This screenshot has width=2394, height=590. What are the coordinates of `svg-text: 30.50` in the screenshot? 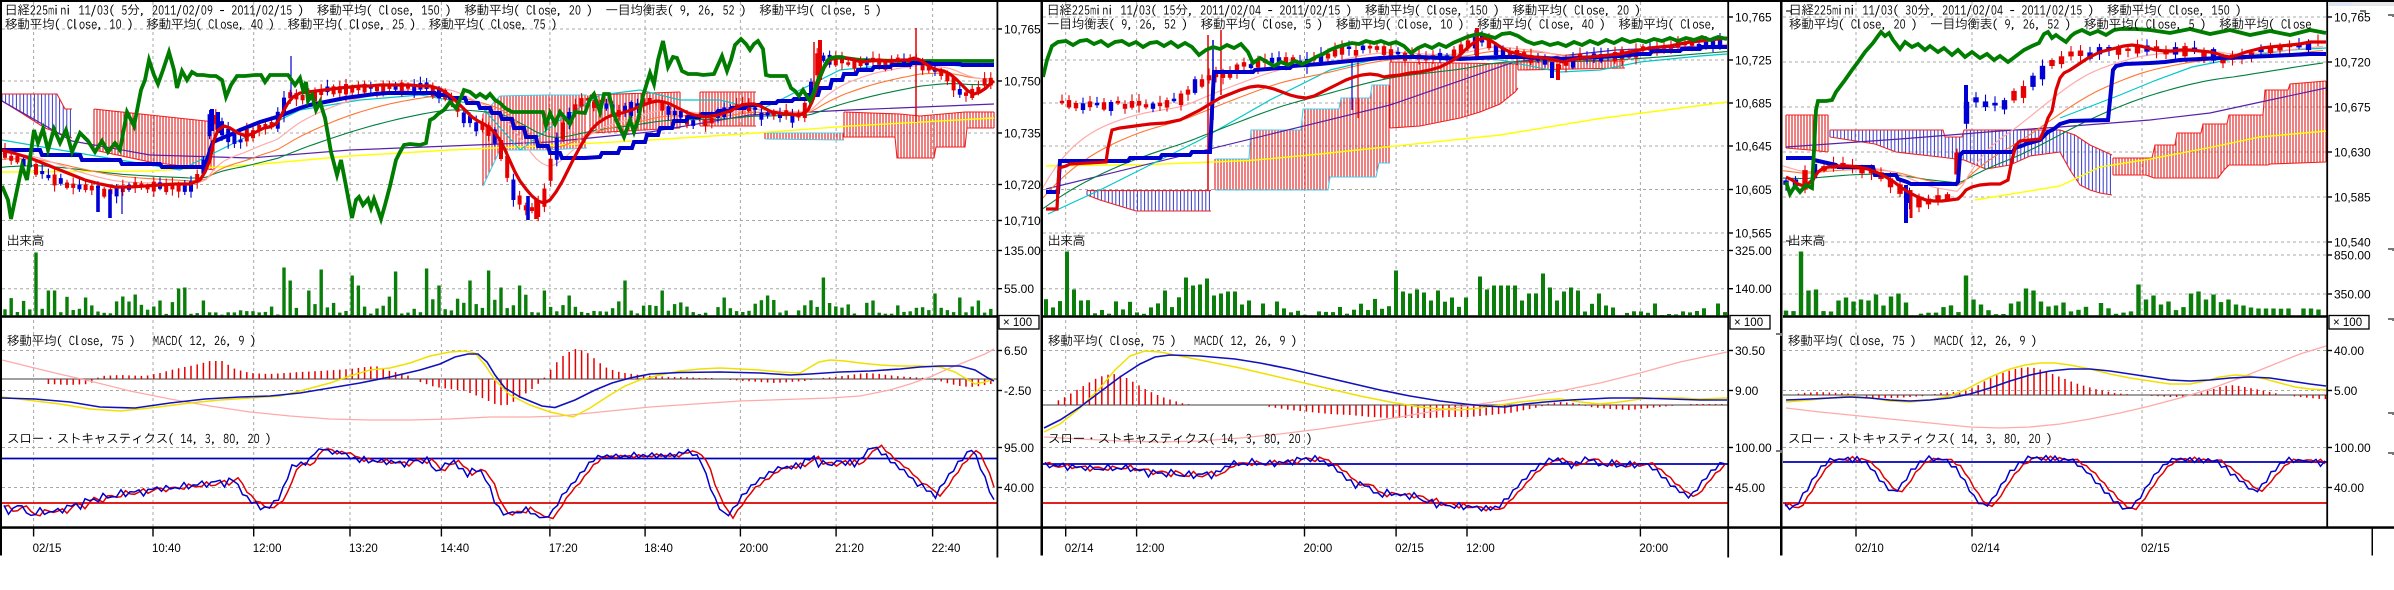 It's located at (1750, 351).